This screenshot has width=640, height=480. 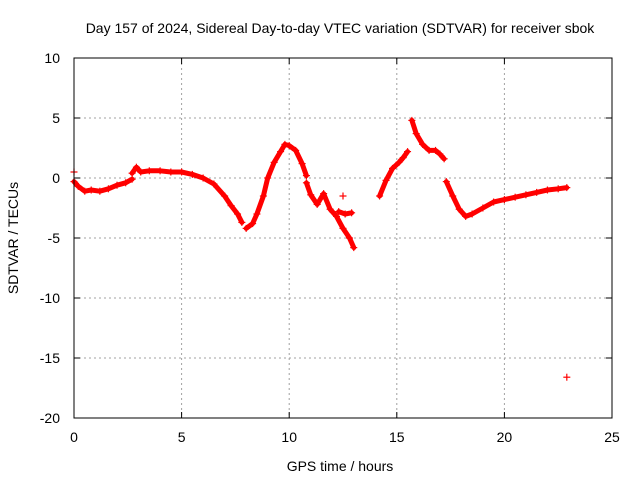 I want to click on x-tick-label: 15, so click(x=397, y=437).